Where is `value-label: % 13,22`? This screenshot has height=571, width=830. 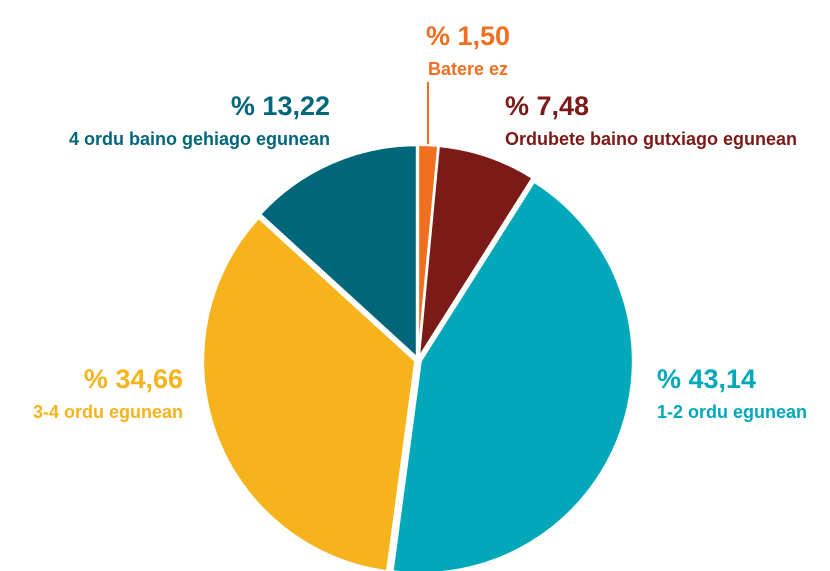 value-label: % 13,22 is located at coordinates (280, 106).